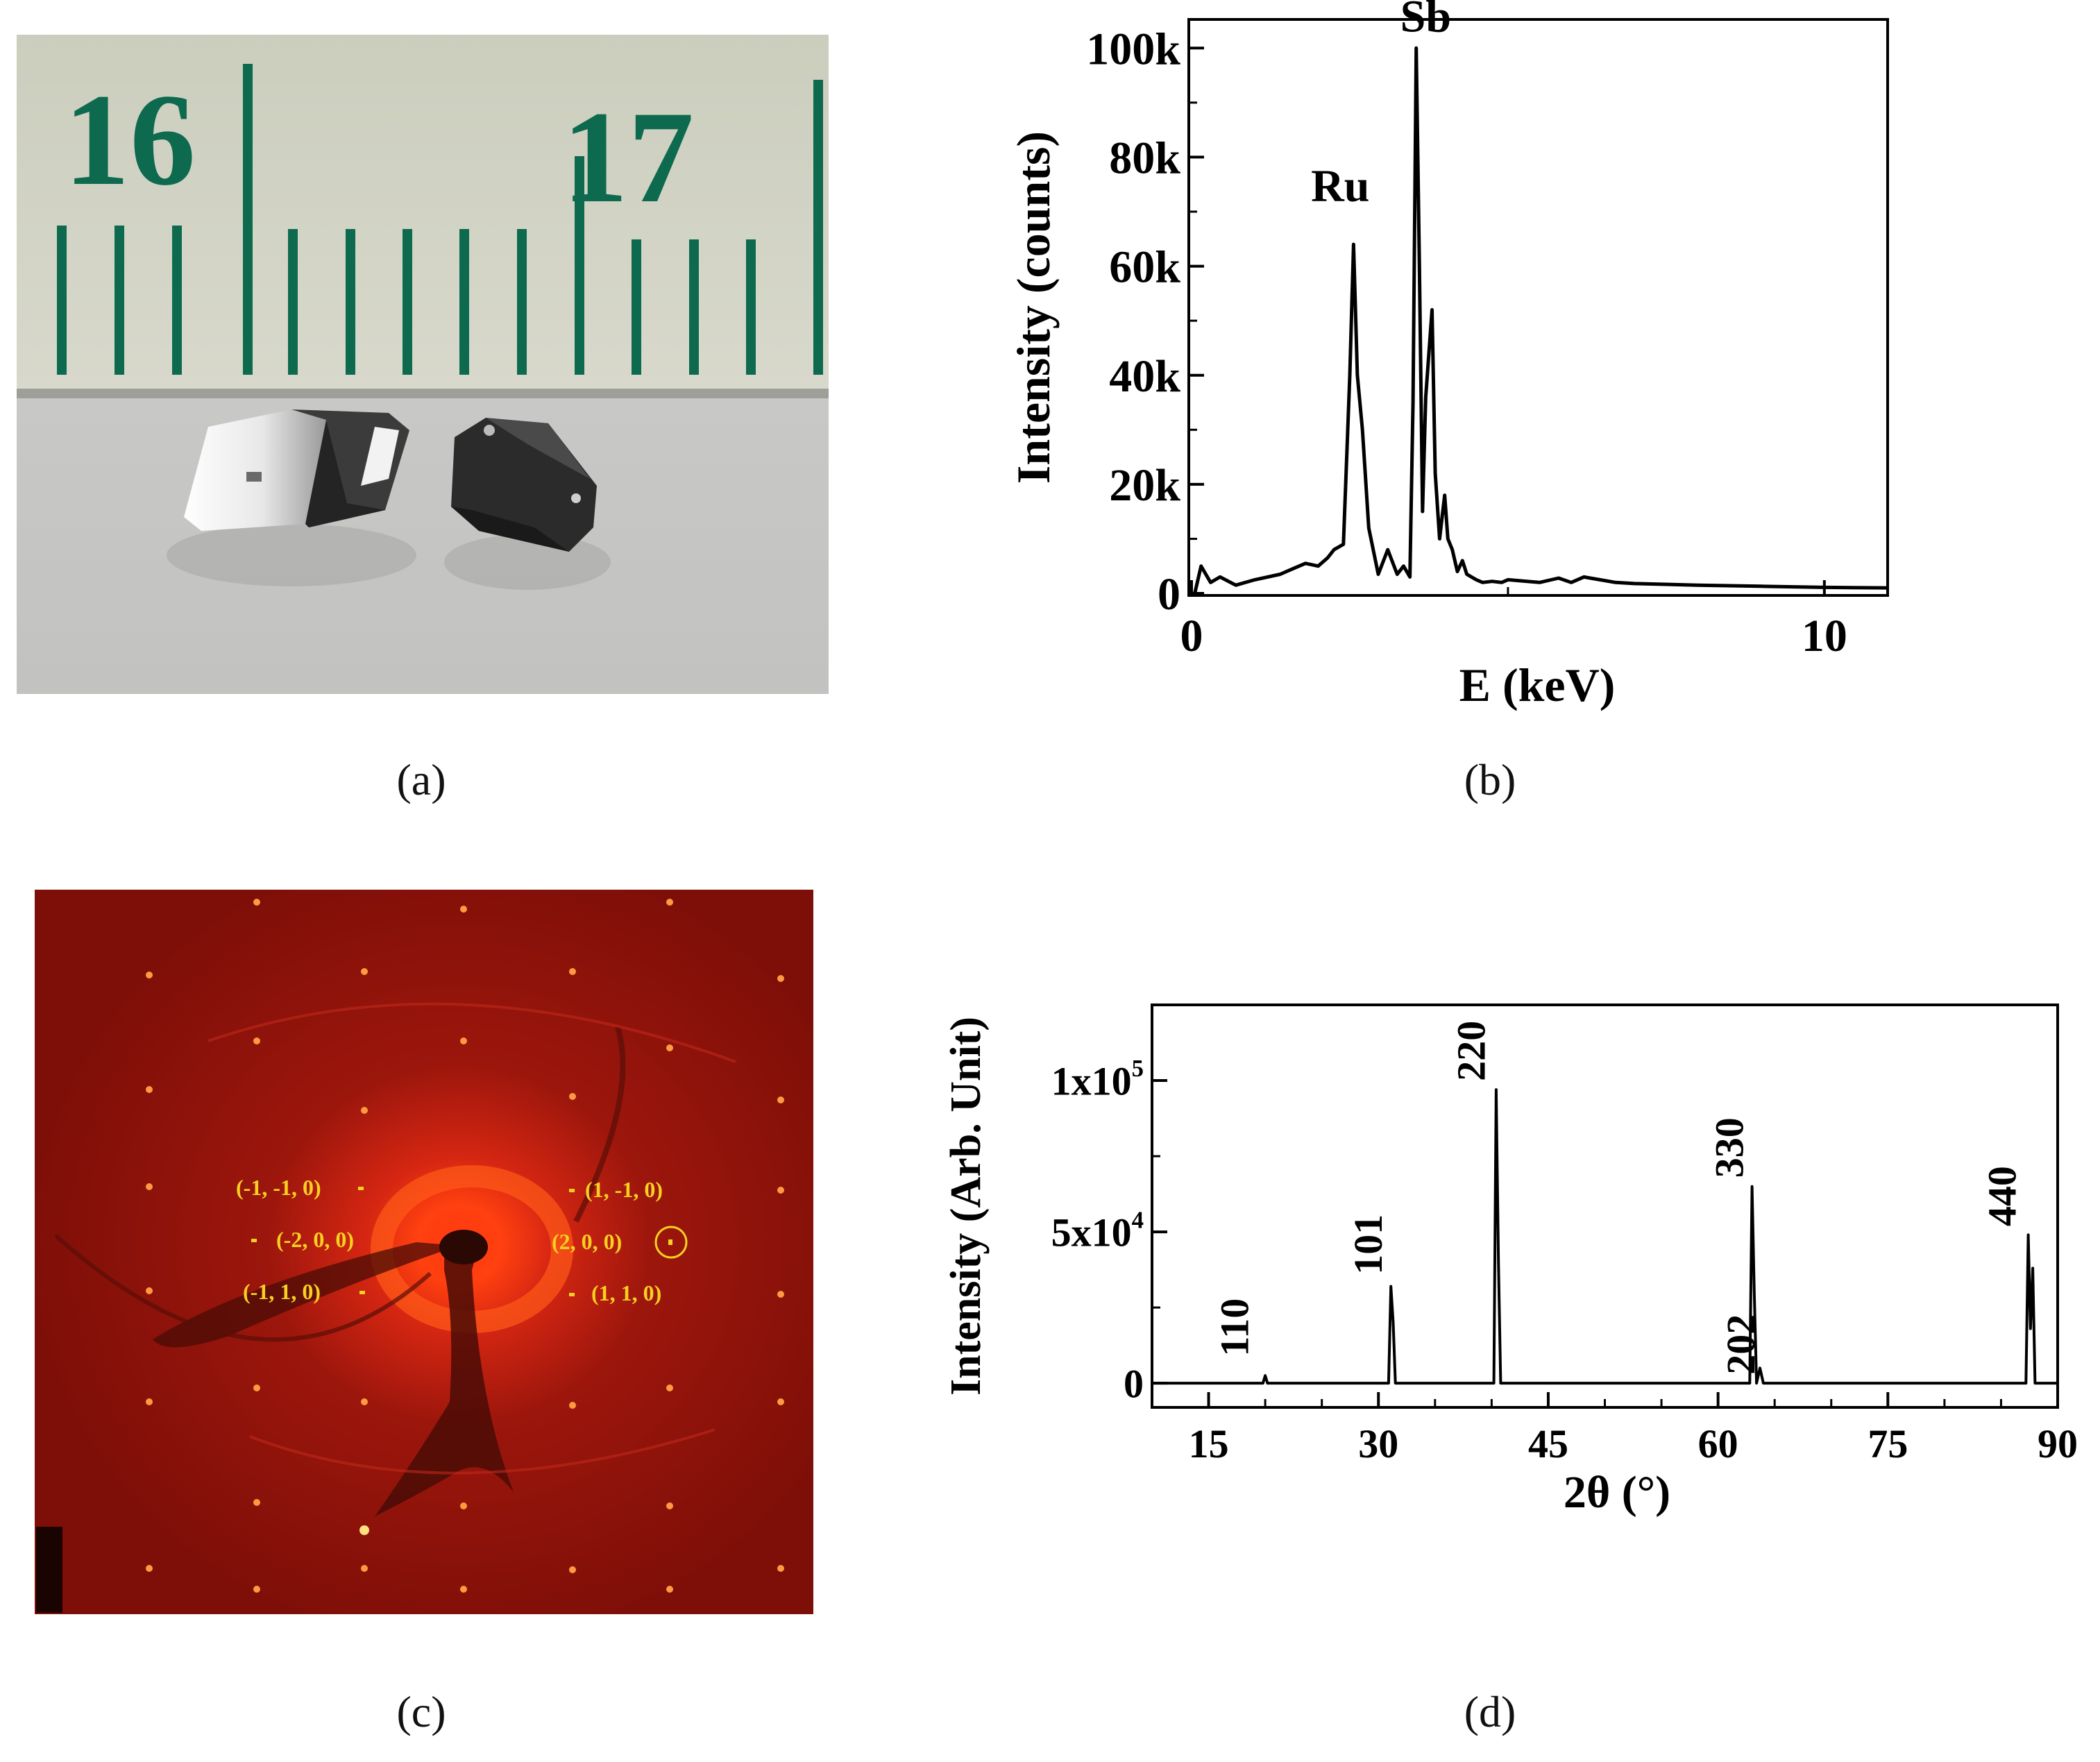  Describe the element at coordinates (1490, 779) in the screenshot. I see `caption-b: (b)` at that location.